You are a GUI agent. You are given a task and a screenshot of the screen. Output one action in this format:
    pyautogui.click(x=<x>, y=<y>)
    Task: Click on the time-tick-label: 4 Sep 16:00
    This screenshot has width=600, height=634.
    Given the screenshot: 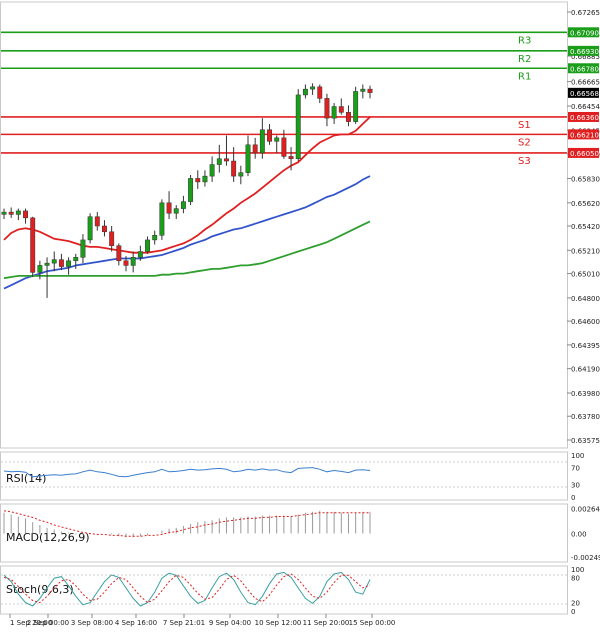 What is the action you would take?
    pyautogui.click(x=136, y=623)
    